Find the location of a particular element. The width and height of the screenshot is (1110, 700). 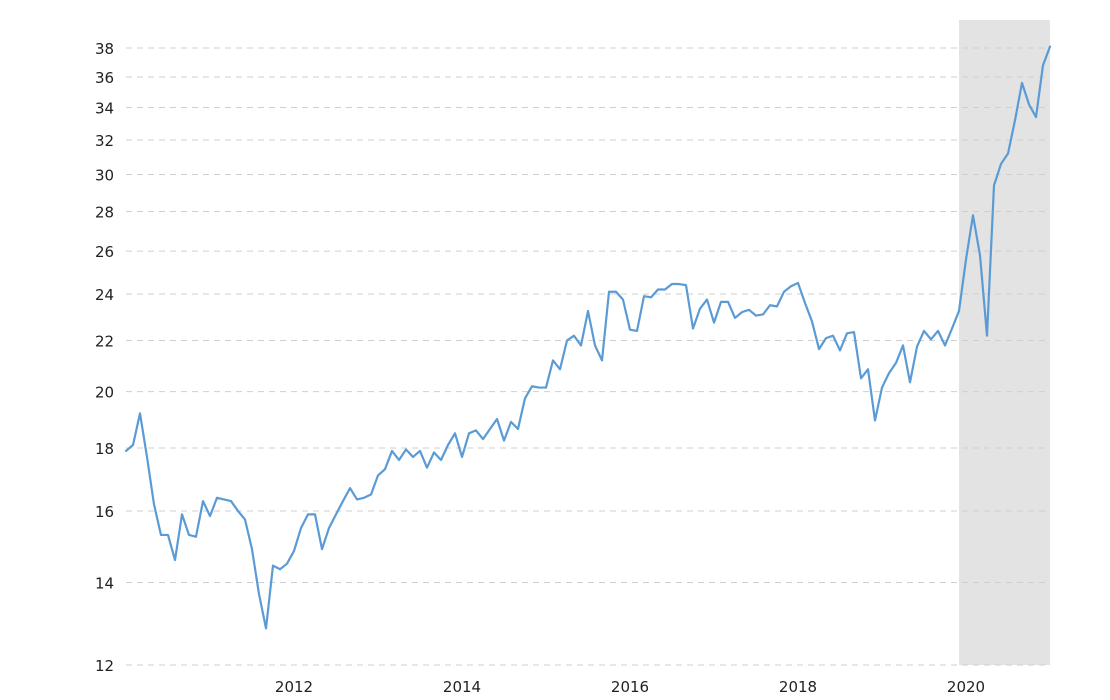

y-tick-label-20: 20 is located at coordinates (104, 393).